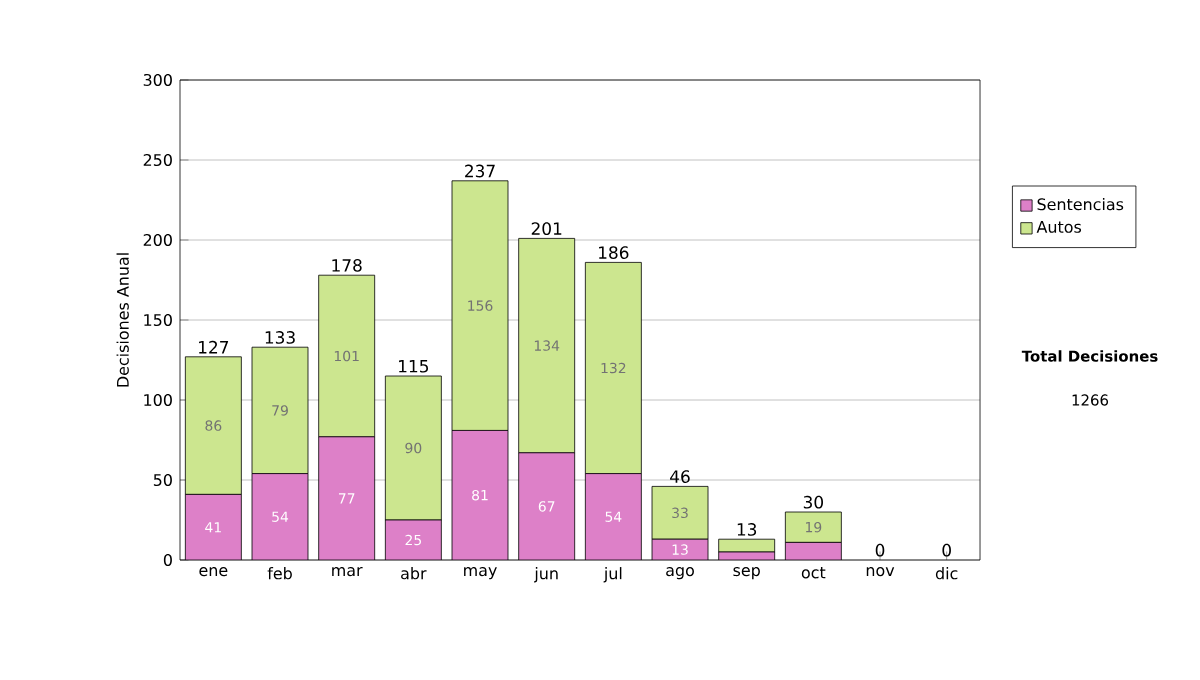  What do you see at coordinates (480, 171) in the screenshot?
I see `total-label: 237` at bounding box center [480, 171].